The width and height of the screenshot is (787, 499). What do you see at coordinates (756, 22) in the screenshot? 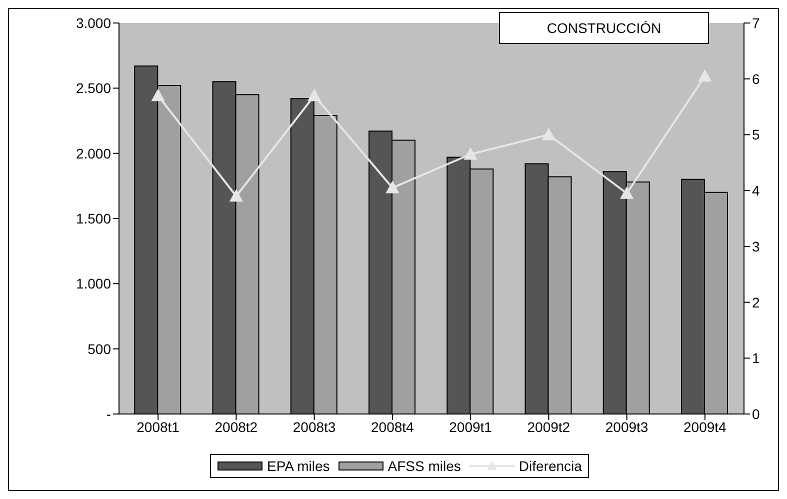
I see `y2-tick-label: 7` at bounding box center [756, 22].